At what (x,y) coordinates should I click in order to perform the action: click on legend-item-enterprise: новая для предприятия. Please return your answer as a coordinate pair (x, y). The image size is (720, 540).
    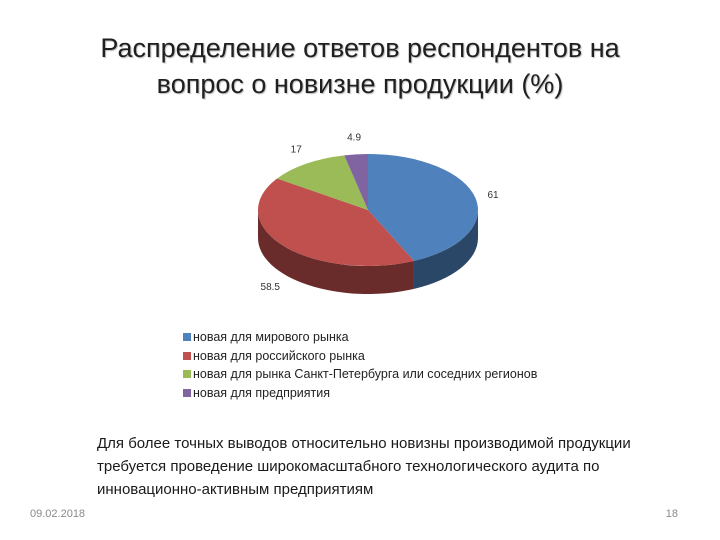
    Looking at the image, I should click on (360, 393).